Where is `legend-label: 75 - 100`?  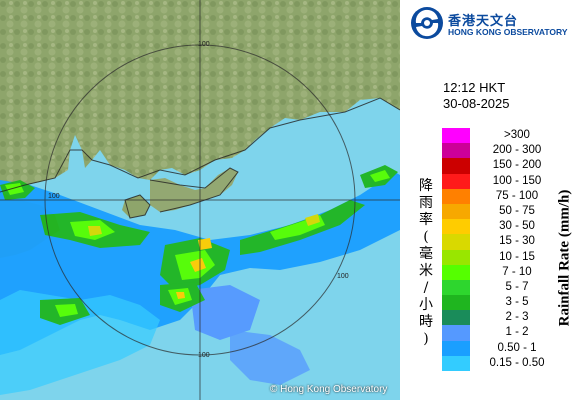
legend-label: 75 - 100 is located at coordinates (517, 195).